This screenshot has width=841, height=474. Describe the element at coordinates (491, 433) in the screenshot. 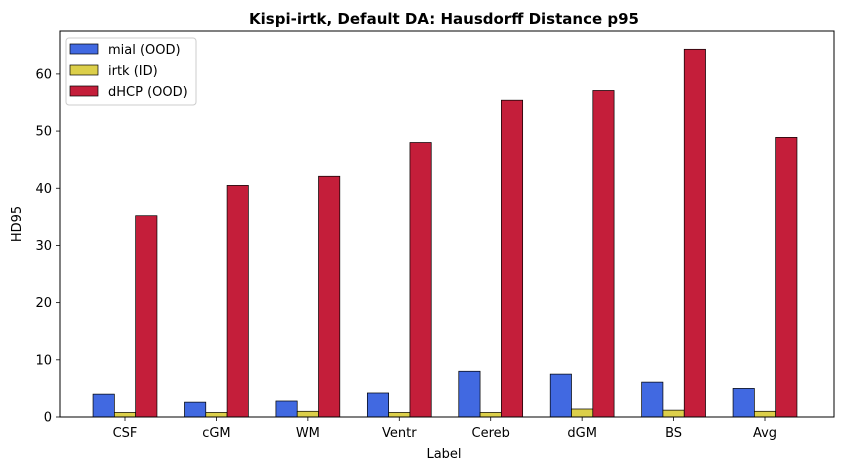

I see `x-tick-label: Cereb` at that location.